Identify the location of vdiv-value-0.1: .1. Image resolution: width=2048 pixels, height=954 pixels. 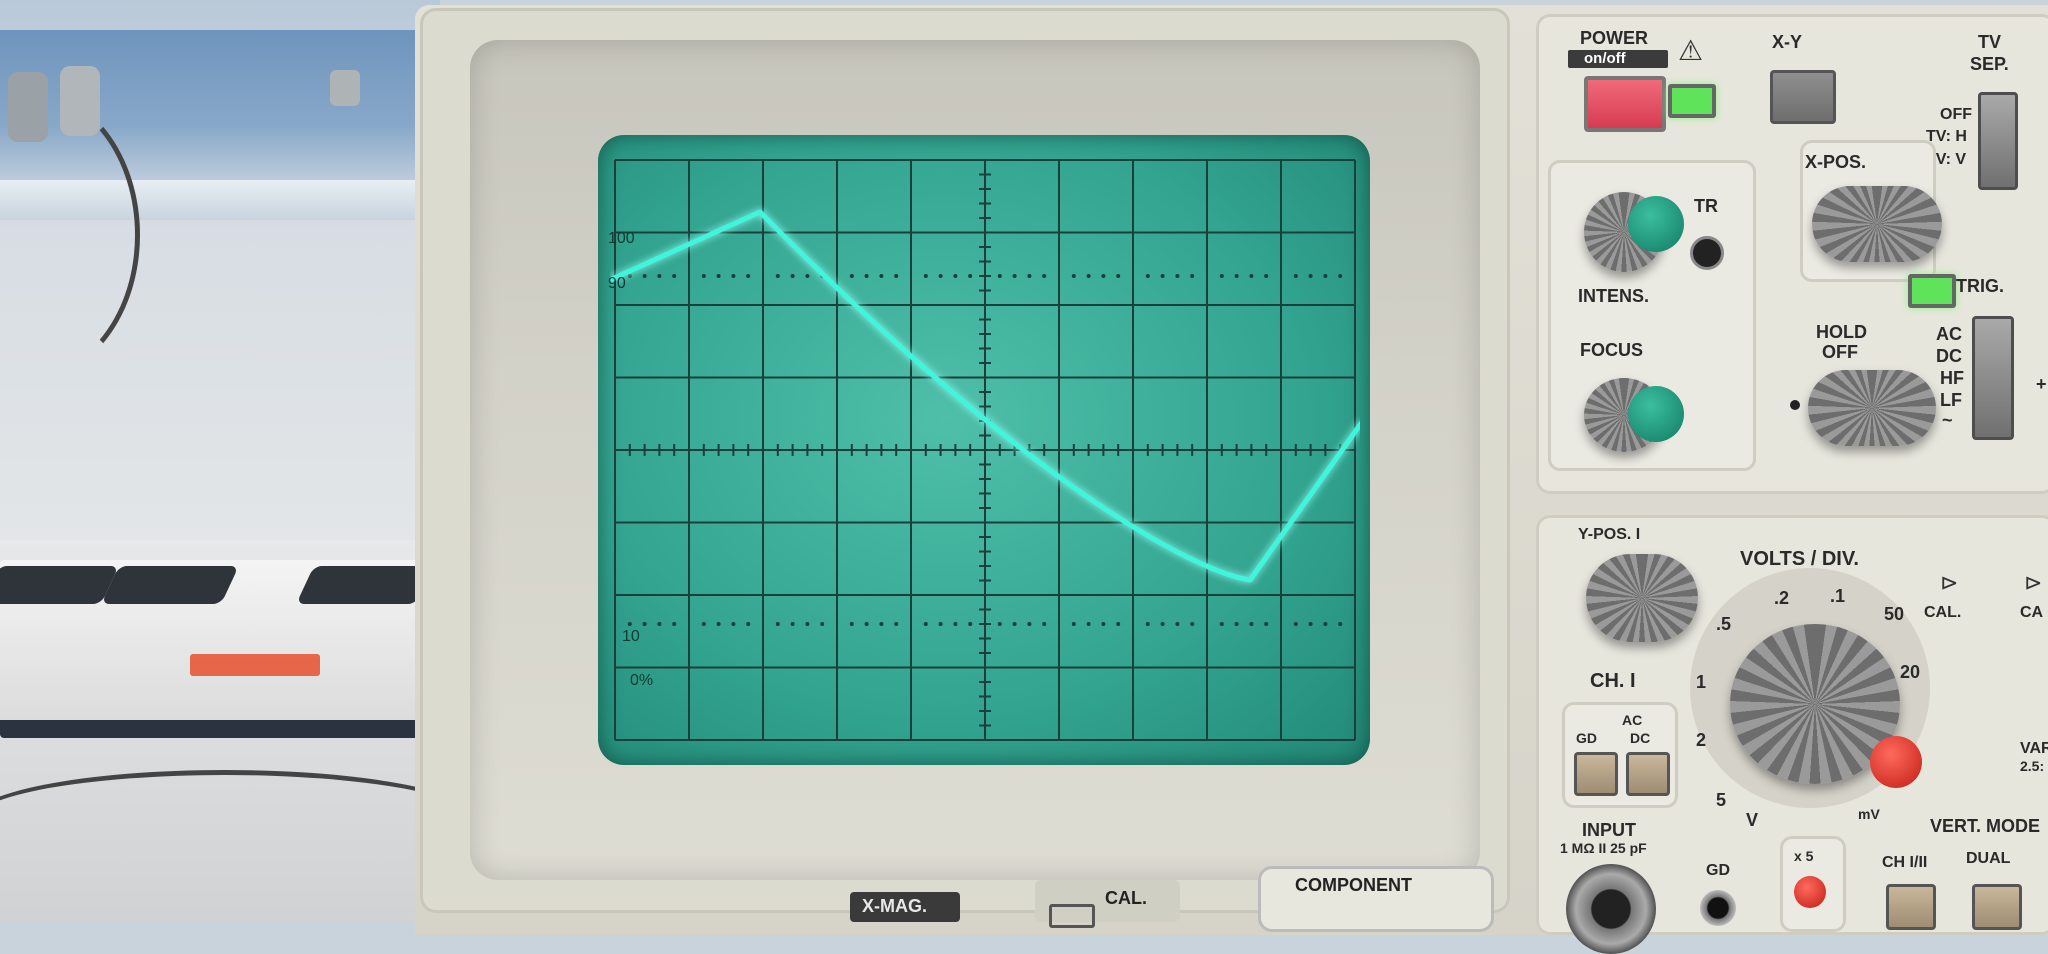
(1838, 596).